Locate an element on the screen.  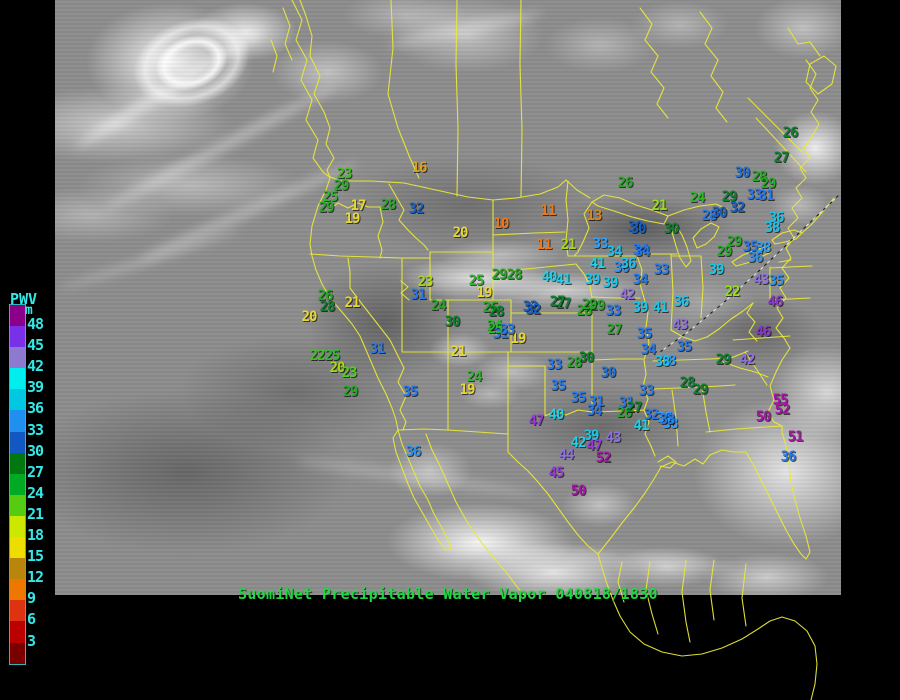
pwv-station-value: 47 is located at coordinates (536, 421).